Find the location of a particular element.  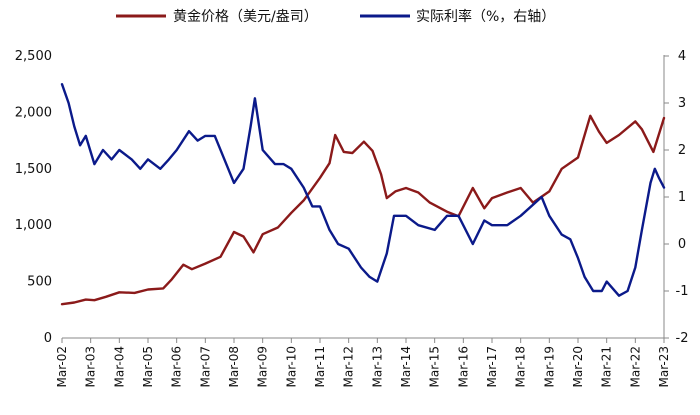

legend-label-real-rate: 实际利率（%，右轴） is located at coordinates (485, 16).